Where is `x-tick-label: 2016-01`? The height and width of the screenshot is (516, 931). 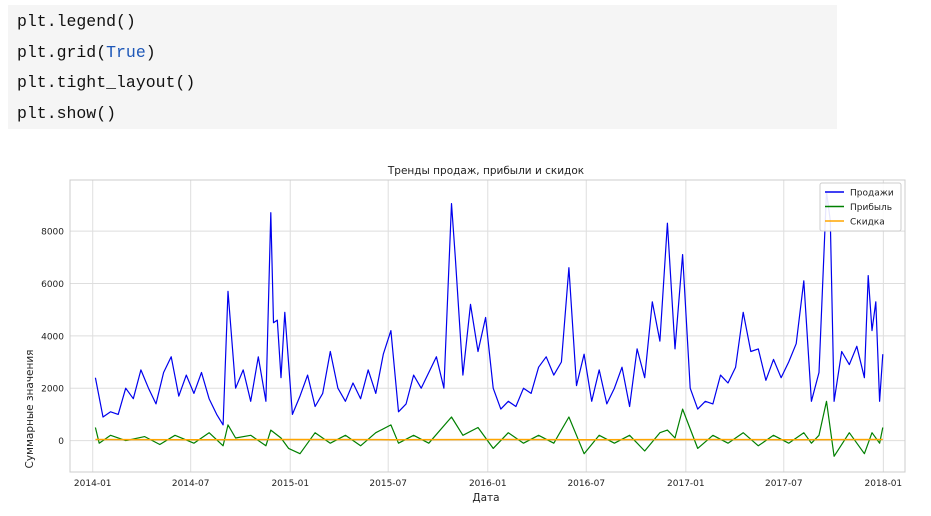 x-tick-label: 2016-01 is located at coordinates (488, 484).